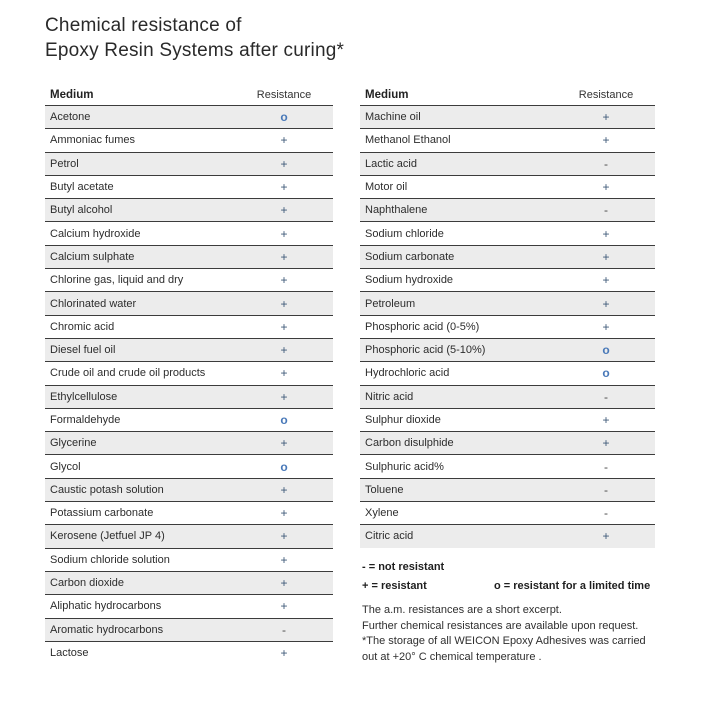 The image size is (713, 713). Describe the element at coordinates (507, 232) in the screenshot. I see `table-row: Sodium chloride +` at that location.